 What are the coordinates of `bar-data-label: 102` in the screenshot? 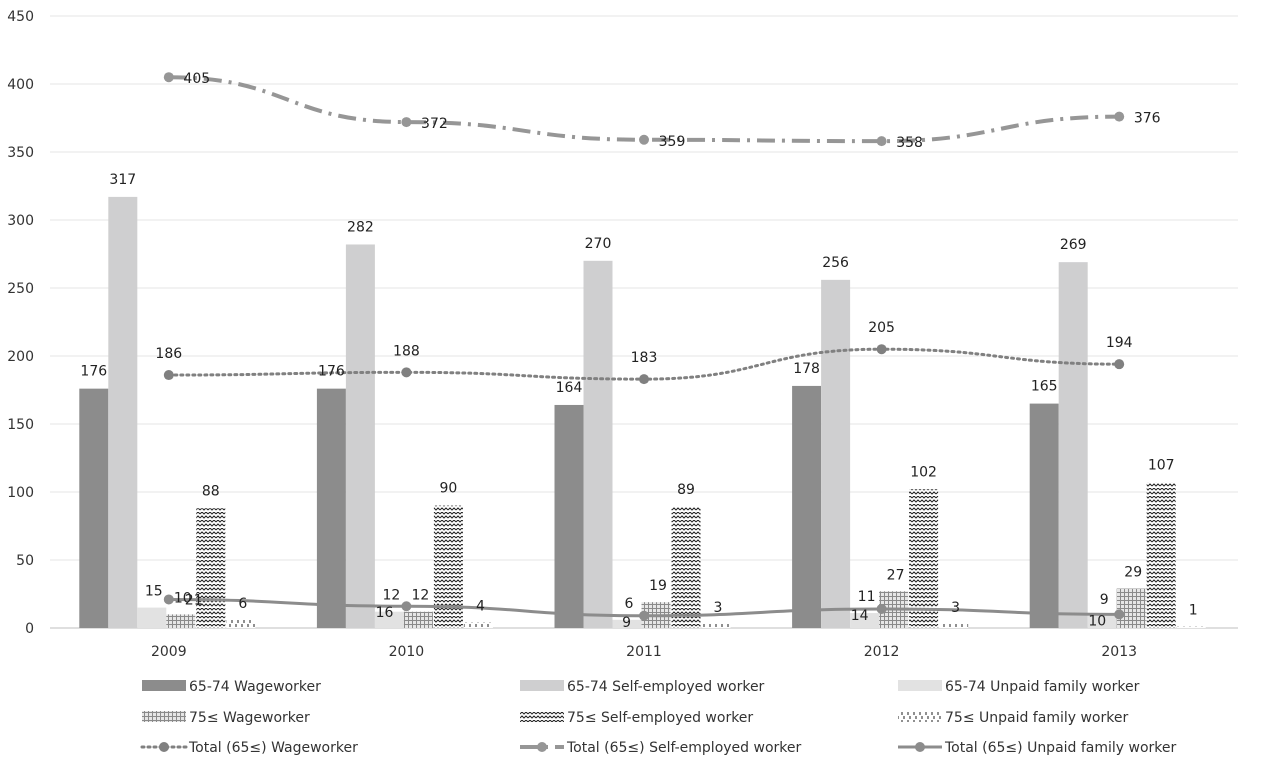 It's located at (923, 472).